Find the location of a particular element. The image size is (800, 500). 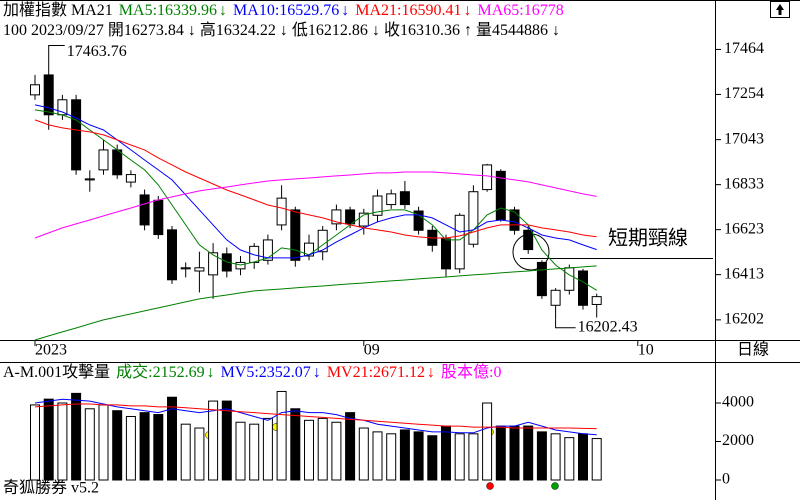

info-item: 量4544886 is located at coordinates (512, 30).